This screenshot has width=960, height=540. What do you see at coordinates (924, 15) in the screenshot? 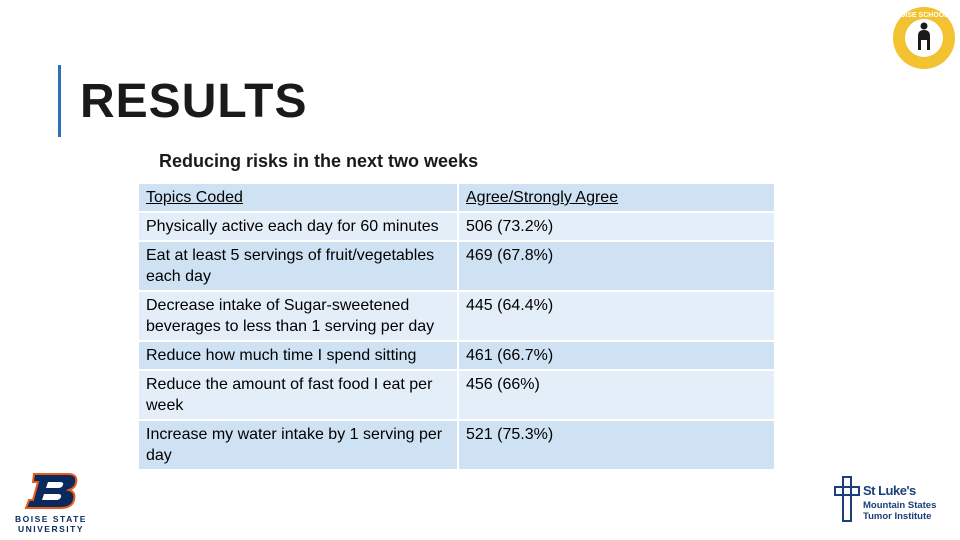
I see `boise-schools-text: BOISE SCHOOLS` at bounding box center [924, 15].